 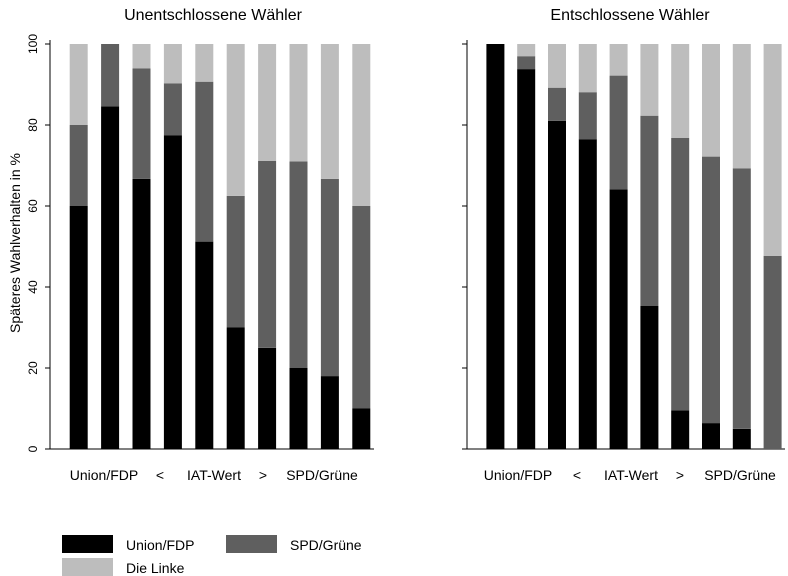 What do you see at coordinates (155, 568) in the screenshot?
I see `legend-label-die-linke: Die Linke` at bounding box center [155, 568].